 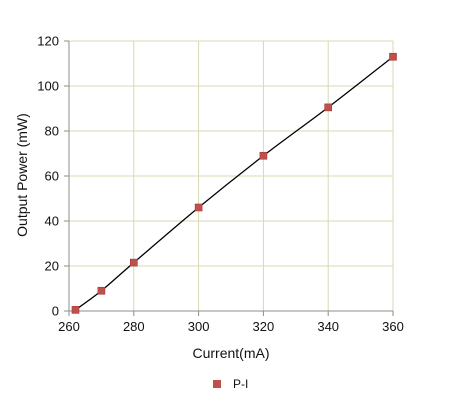 I want to click on y-tick-label-80: 80, so click(x=52, y=131).